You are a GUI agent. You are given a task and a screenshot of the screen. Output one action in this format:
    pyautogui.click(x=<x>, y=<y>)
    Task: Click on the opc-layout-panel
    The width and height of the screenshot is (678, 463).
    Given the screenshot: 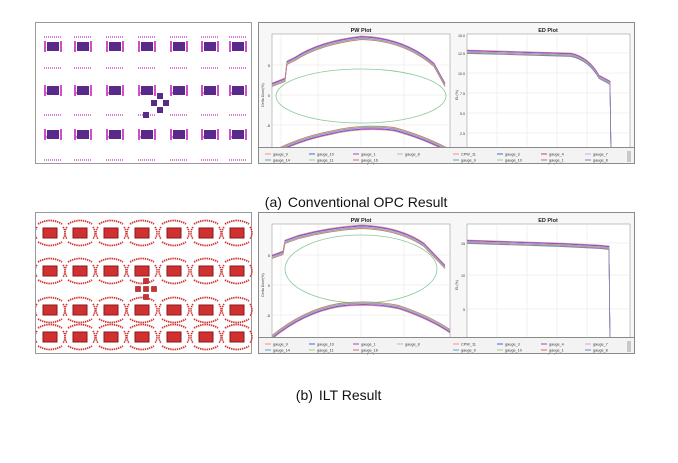 What is the action you would take?
    pyautogui.click(x=143, y=93)
    